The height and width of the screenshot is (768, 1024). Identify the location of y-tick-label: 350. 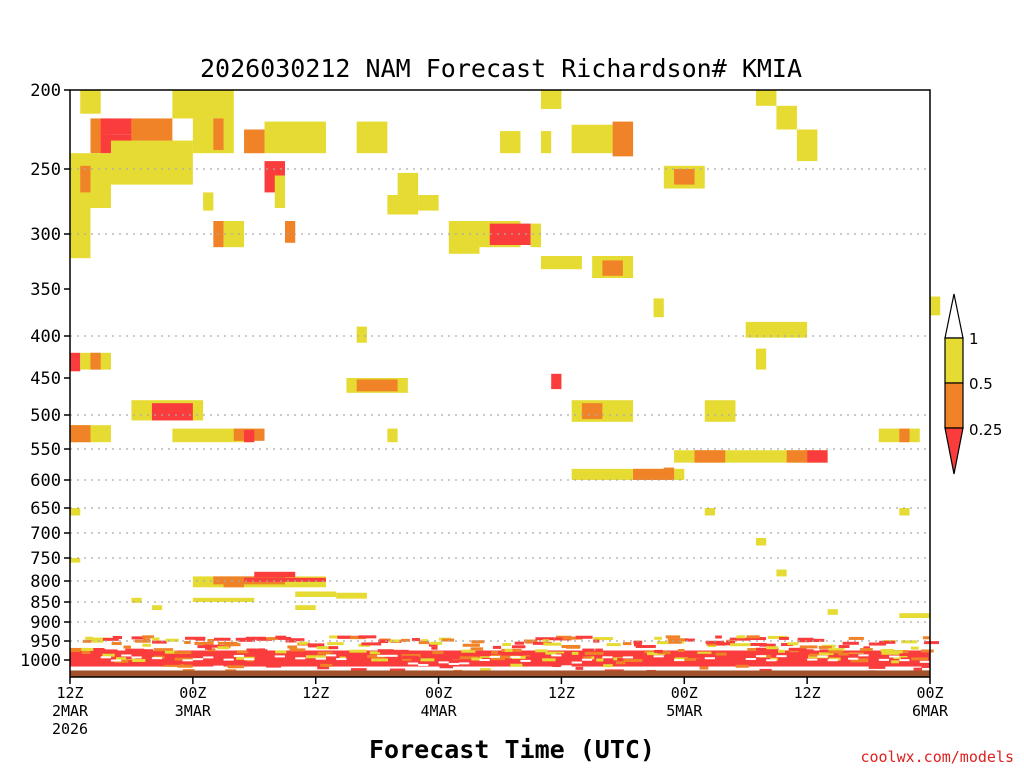
(45, 290).